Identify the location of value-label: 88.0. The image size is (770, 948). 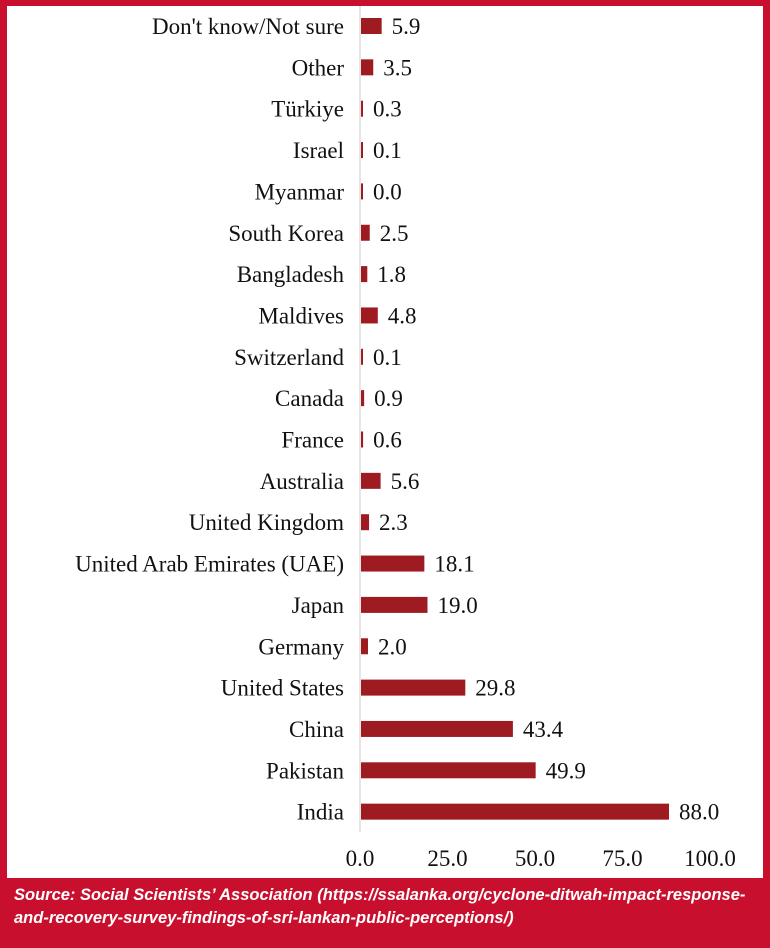
(699, 812).